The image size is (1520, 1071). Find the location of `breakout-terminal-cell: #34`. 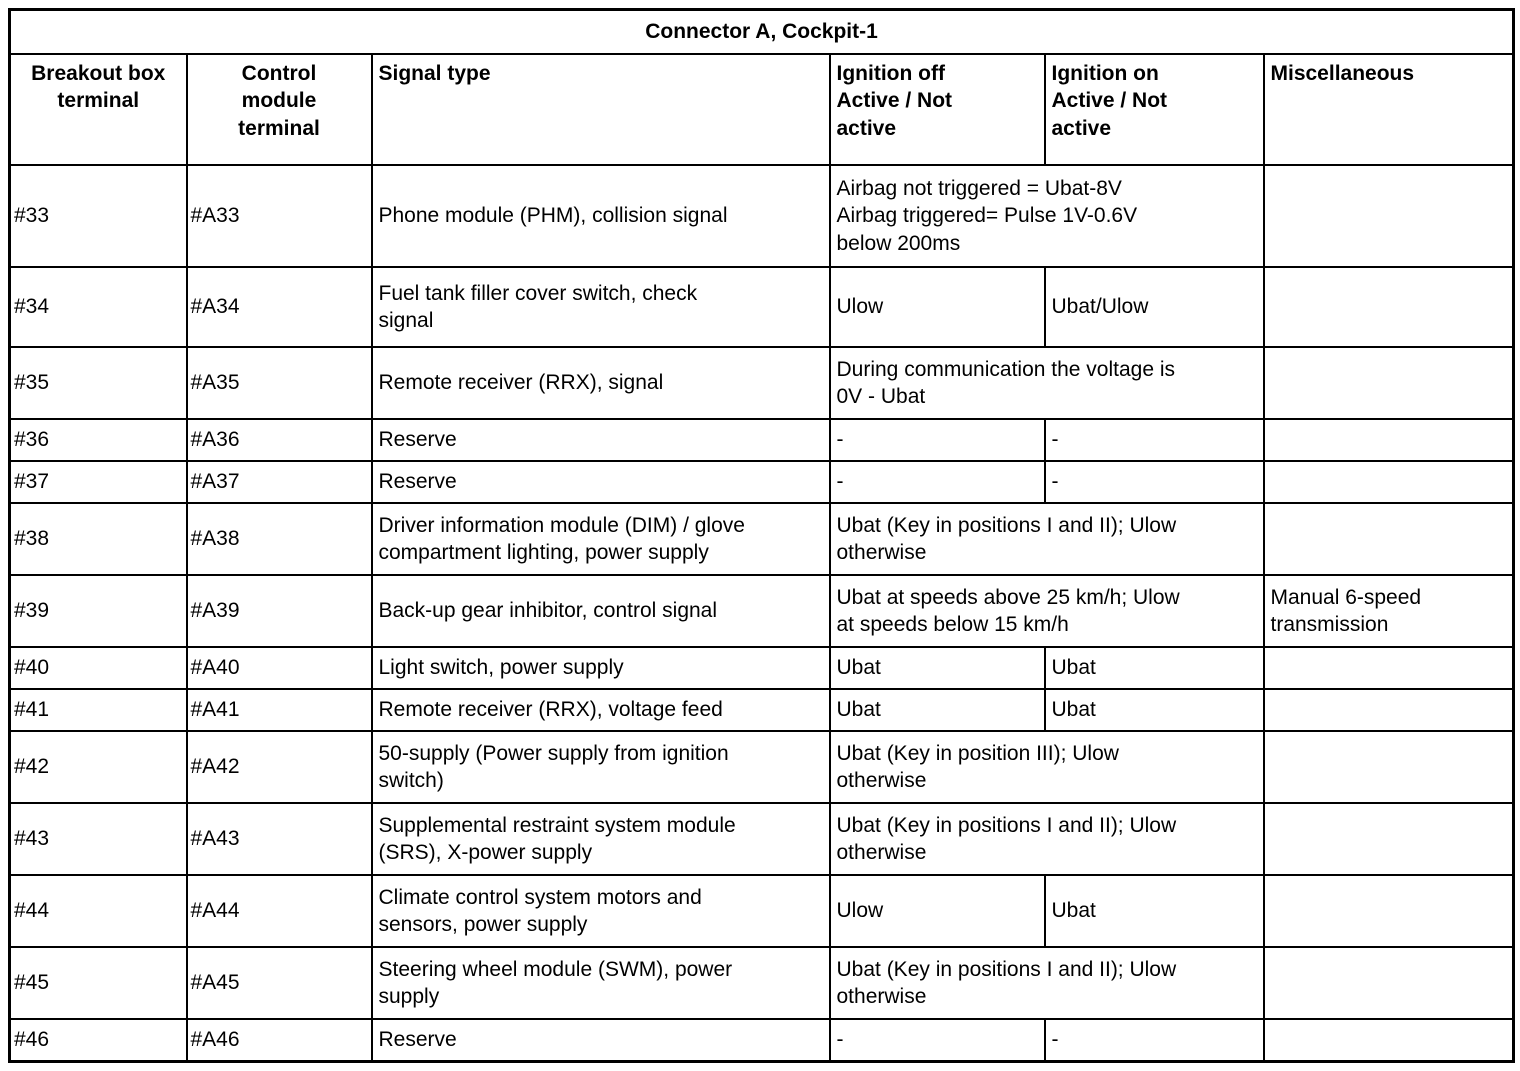

breakout-terminal-cell: #34 is located at coordinates (98, 307).